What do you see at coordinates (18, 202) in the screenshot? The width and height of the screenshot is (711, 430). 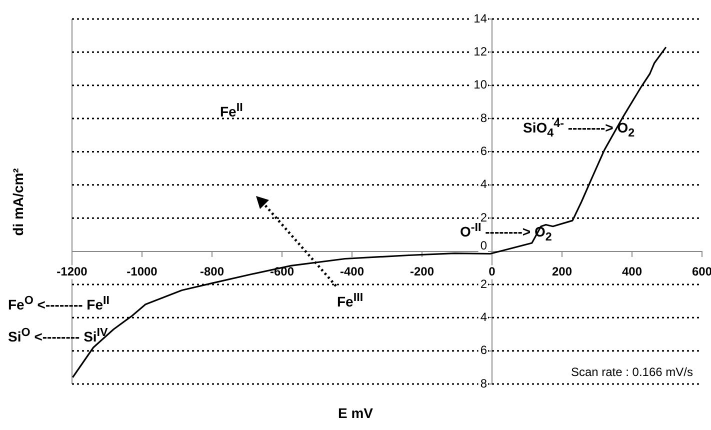 I see `y-axis-title: di mA/cm²` at bounding box center [18, 202].